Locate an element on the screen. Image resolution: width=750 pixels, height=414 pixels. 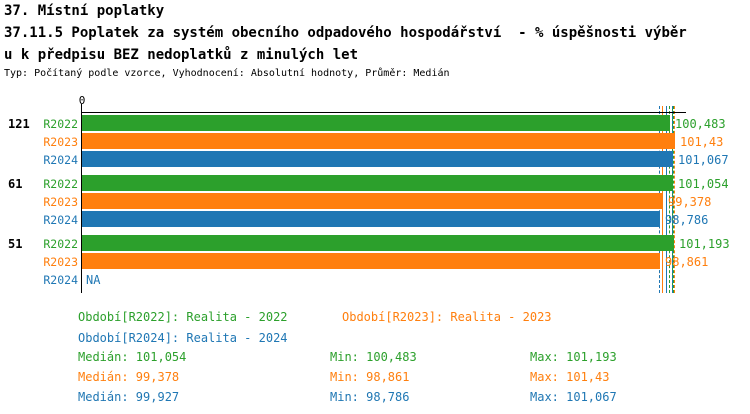
legend-median-r2023: Medián: 99,378 is located at coordinates (129, 377).